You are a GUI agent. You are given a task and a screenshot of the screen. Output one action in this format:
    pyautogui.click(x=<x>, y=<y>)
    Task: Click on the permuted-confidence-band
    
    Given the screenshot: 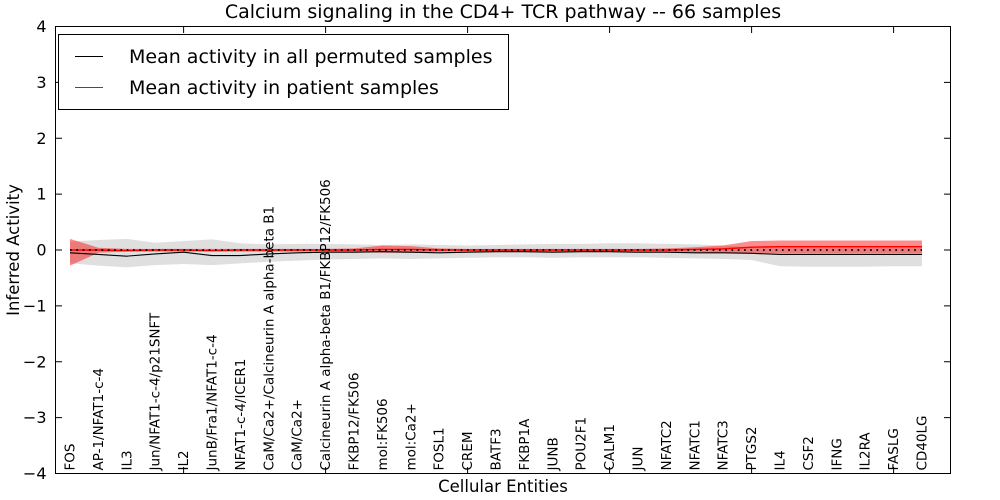 What is the action you would take?
    pyautogui.click(x=496, y=253)
    